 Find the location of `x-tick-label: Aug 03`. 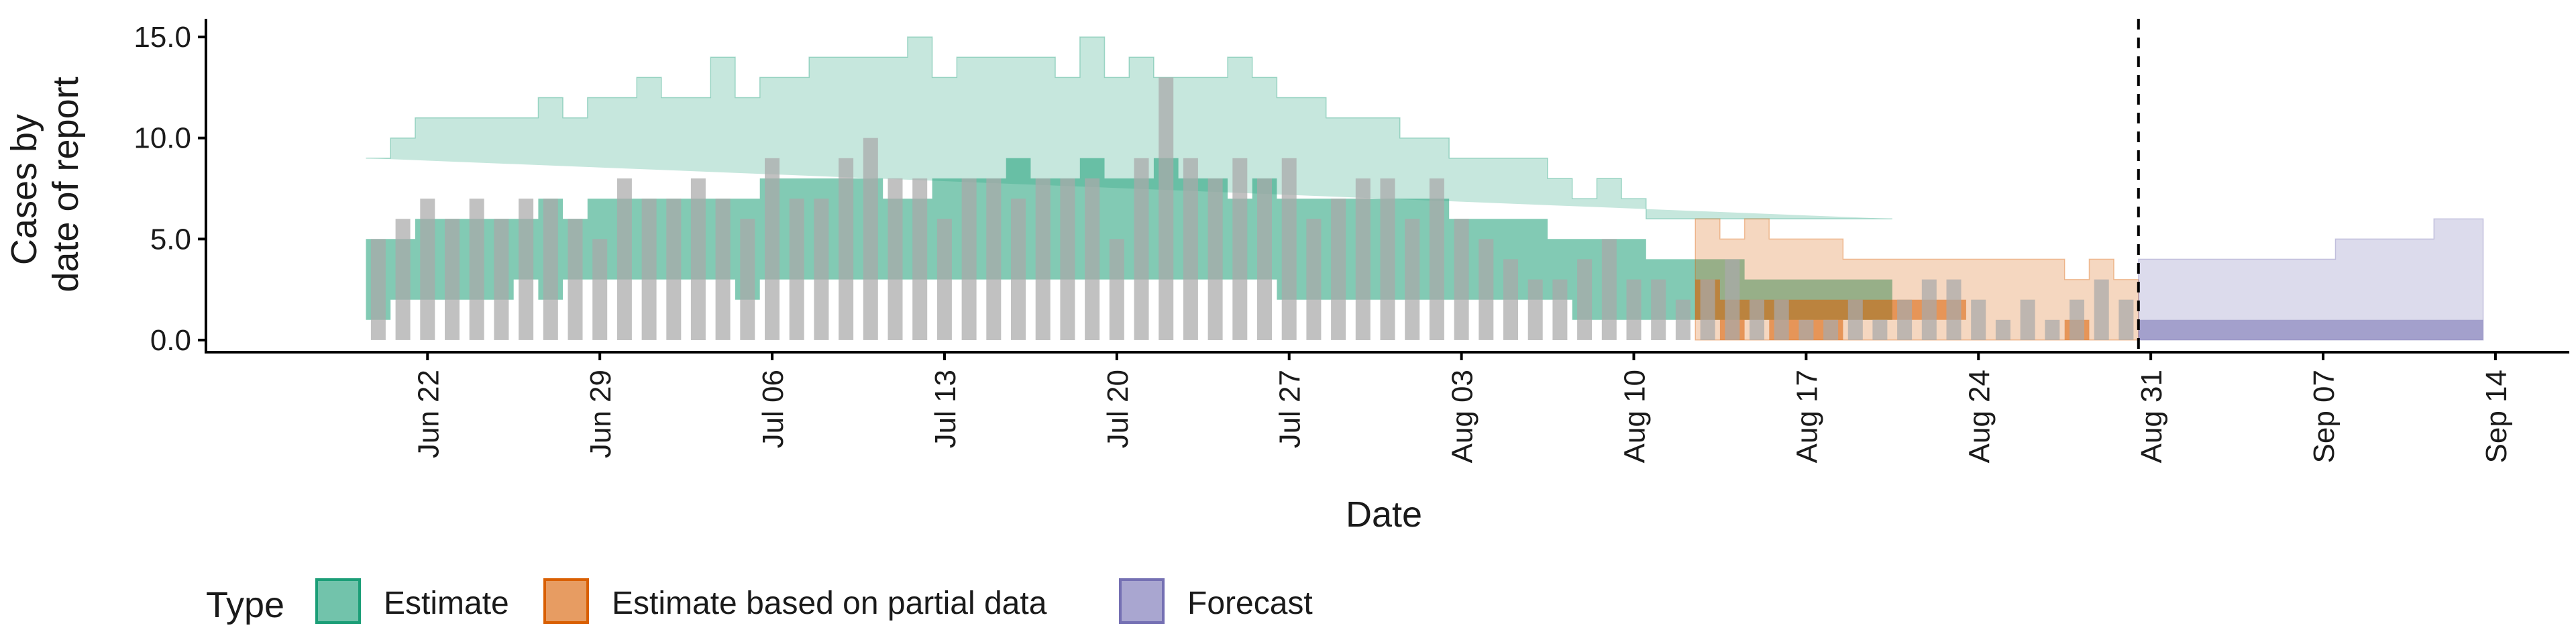

x-tick-label: Aug 03 is located at coordinates (1462, 416).